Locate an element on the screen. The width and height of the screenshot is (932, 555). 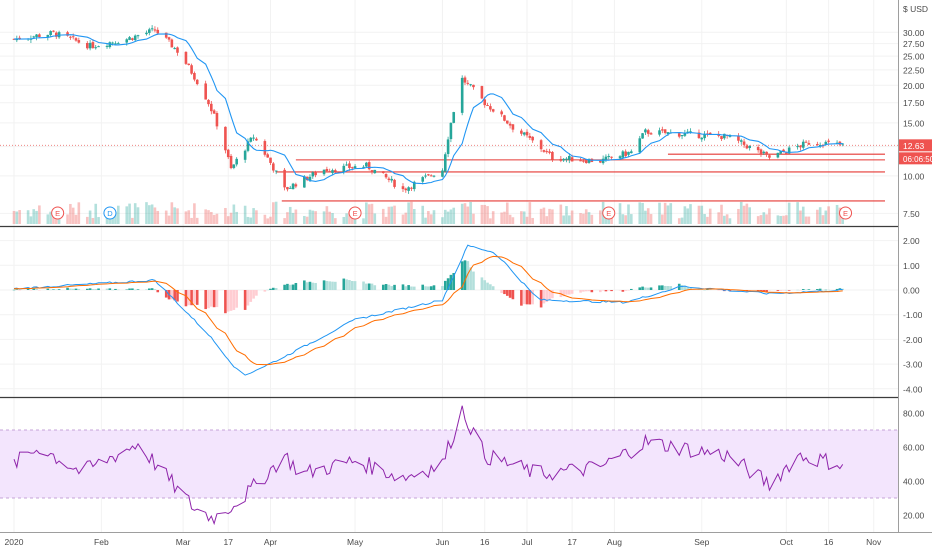
time-tick-label: Apr is located at coordinates (270, 542).